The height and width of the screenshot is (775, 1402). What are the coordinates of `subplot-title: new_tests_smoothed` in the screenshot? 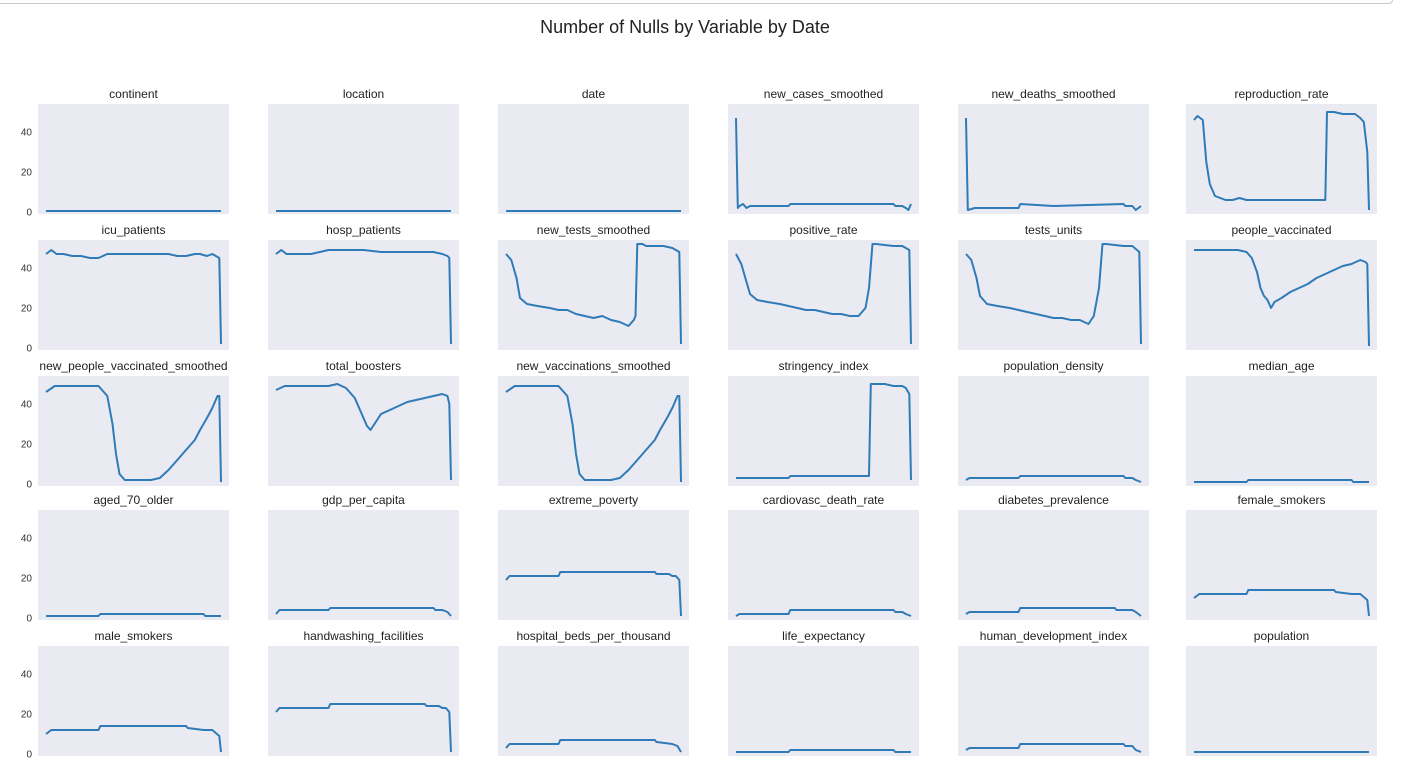 It's located at (593, 230).